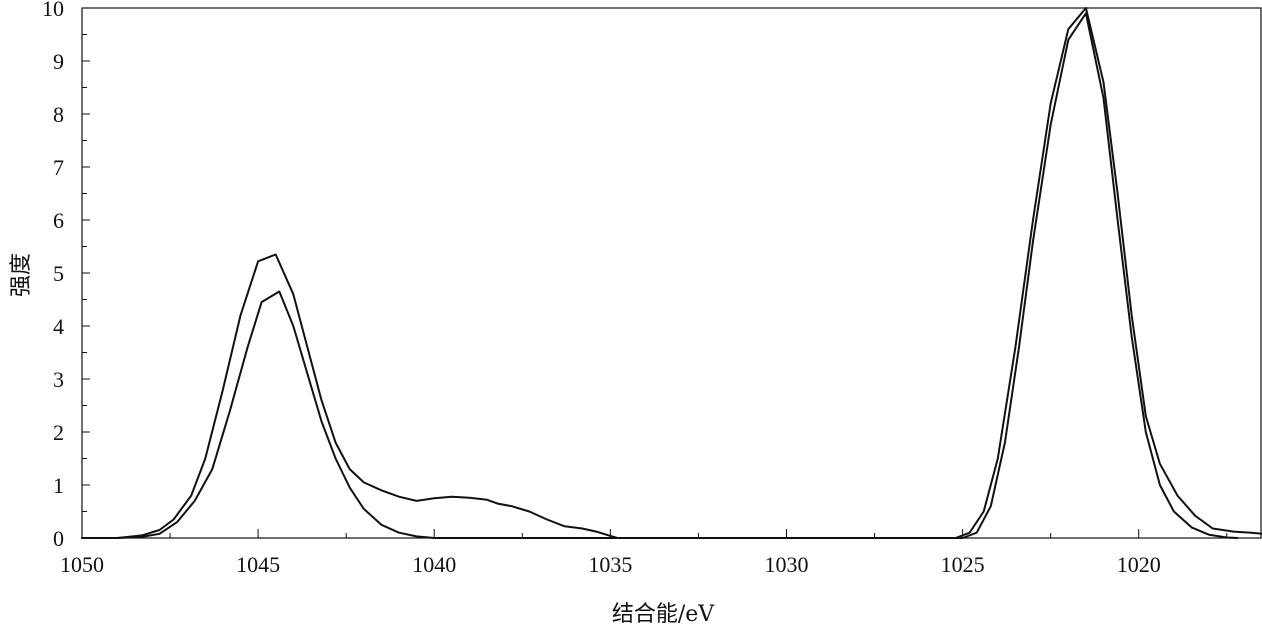  I want to click on y-tick-label: 4, so click(58, 326).